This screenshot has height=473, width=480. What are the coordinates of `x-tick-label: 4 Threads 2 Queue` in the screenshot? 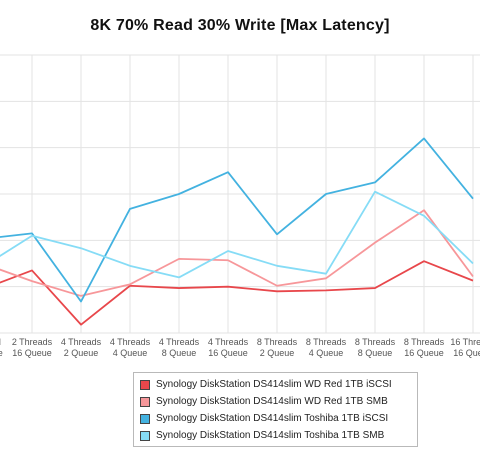 It's located at (81, 347).